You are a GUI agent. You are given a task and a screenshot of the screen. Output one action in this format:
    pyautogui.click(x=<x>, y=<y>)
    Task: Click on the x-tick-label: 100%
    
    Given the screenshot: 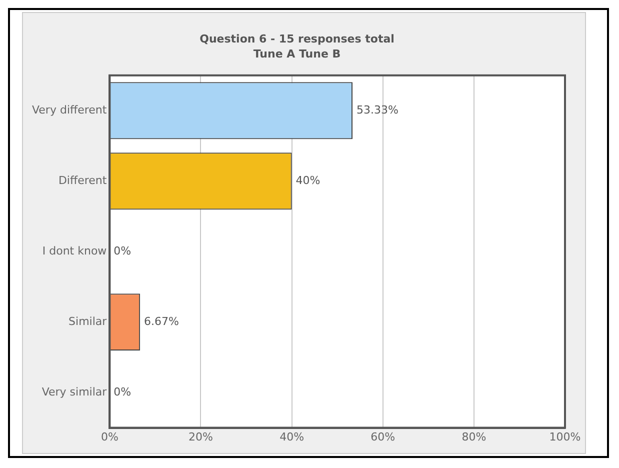 What is the action you would take?
    pyautogui.click(x=565, y=437)
    